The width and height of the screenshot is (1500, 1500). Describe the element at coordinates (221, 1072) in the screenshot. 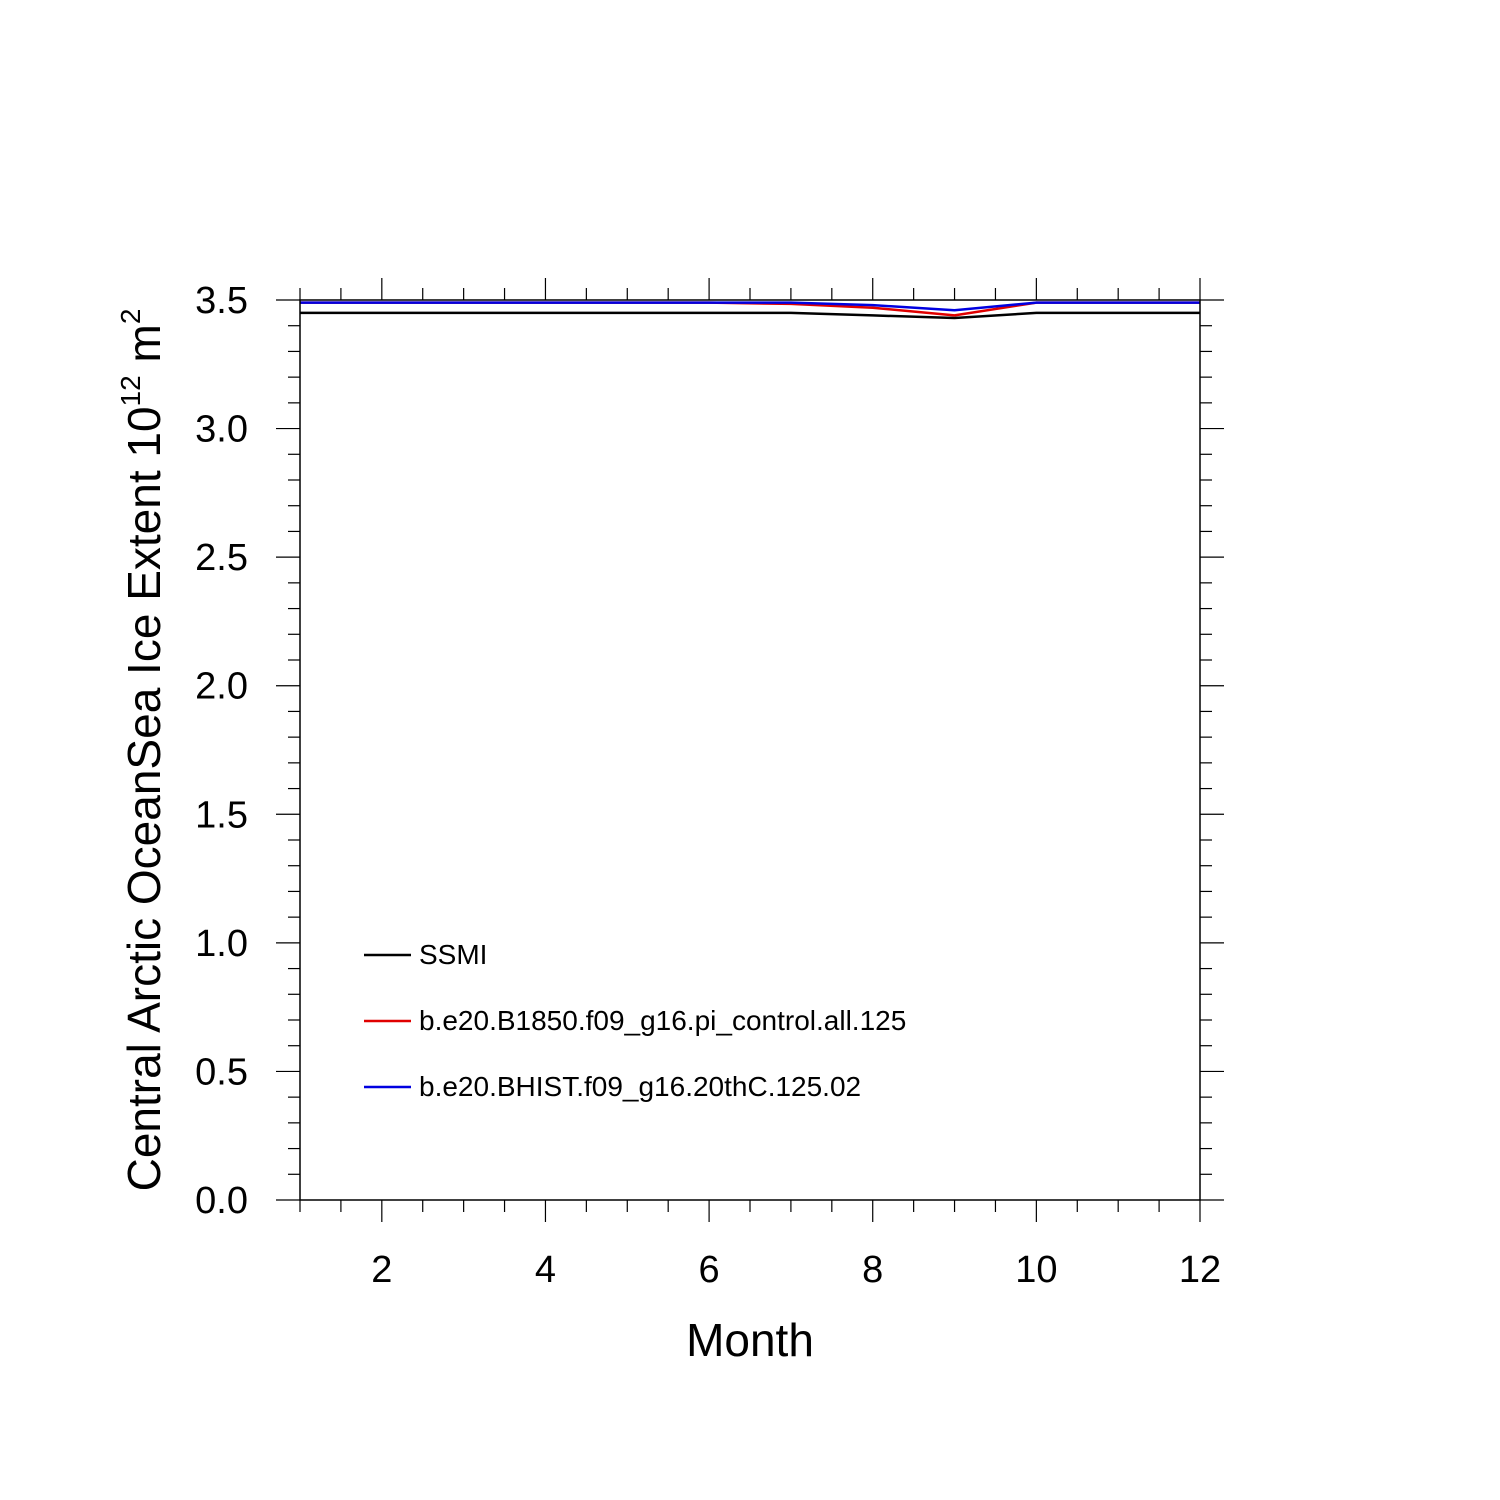

I see `y-tick-label: 0.5` at that location.